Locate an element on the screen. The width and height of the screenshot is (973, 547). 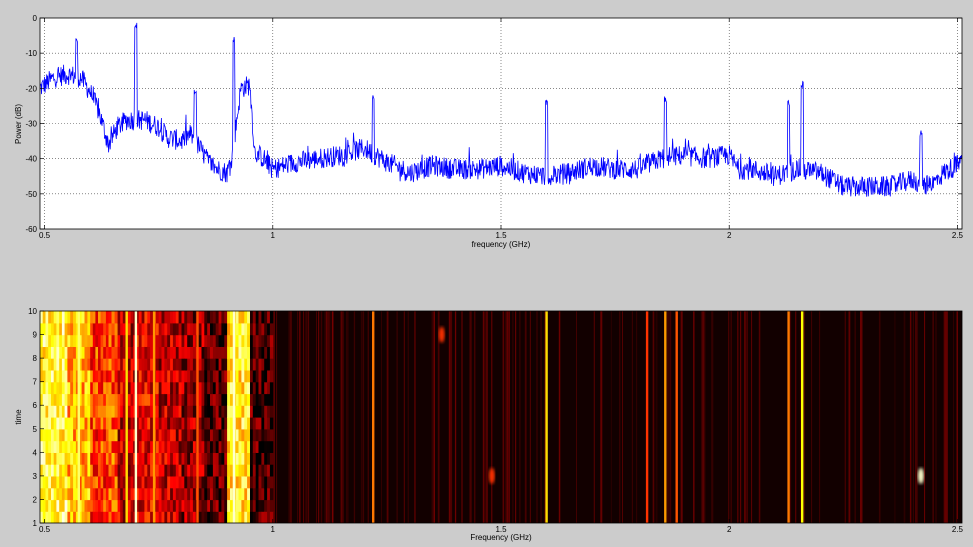
spectrogram-y-tick-label: 7 is located at coordinates (35, 382).